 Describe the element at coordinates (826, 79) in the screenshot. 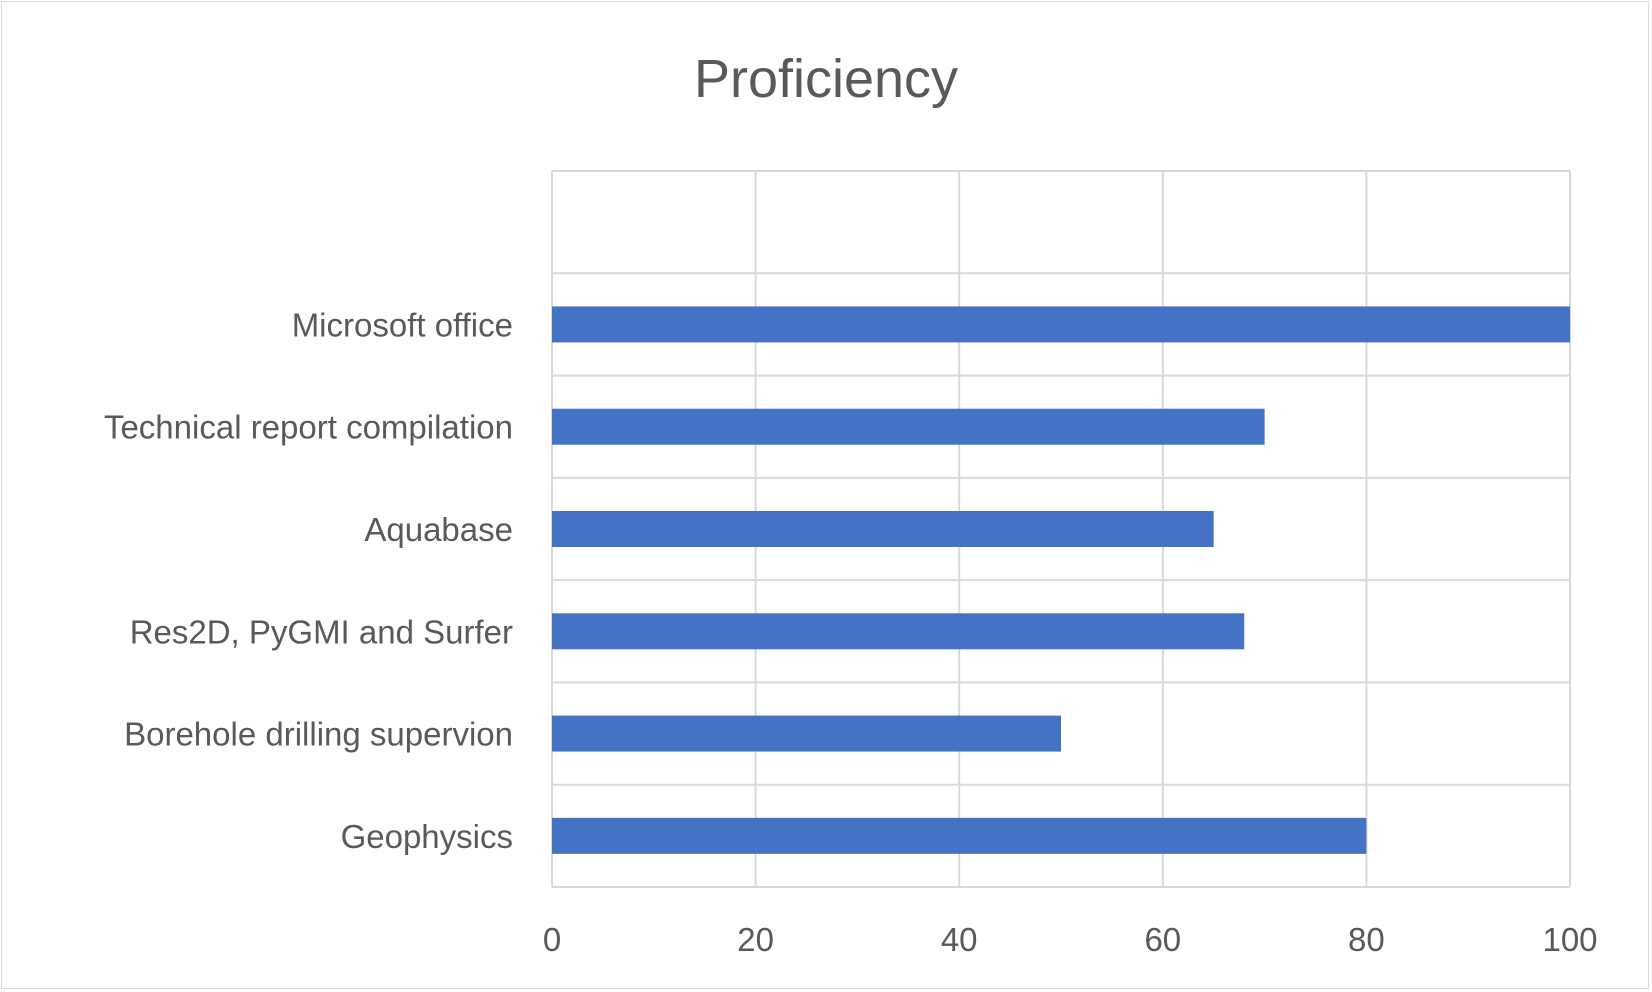

I see `chart-title: Proficiency` at that location.